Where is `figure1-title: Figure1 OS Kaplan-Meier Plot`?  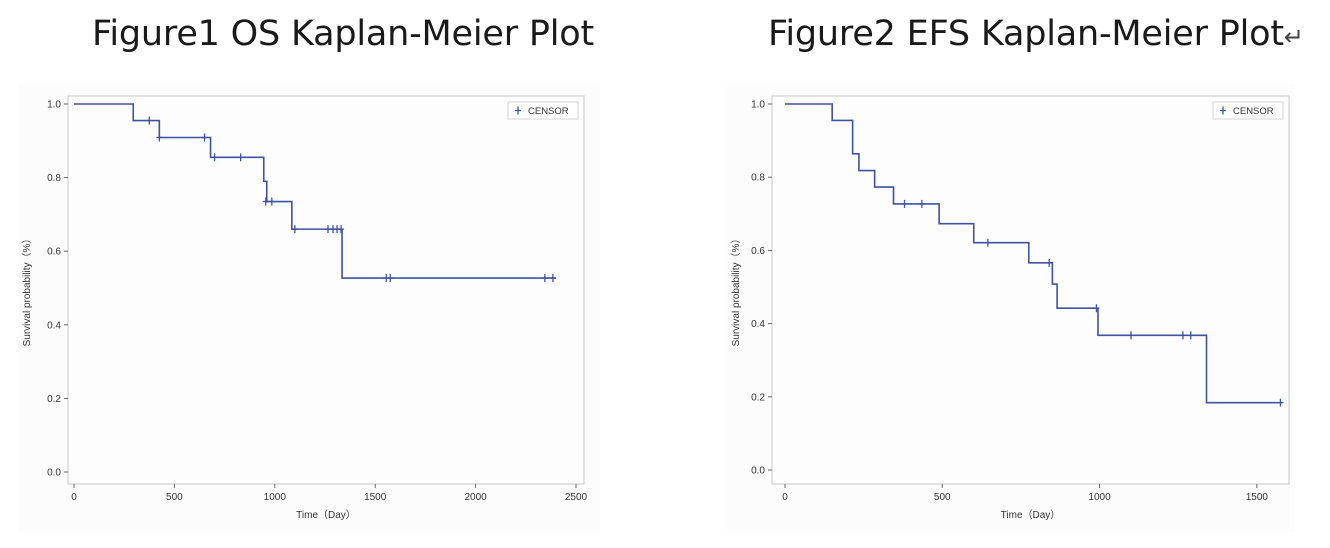
figure1-title: Figure1 OS Kaplan-Meier Plot is located at coordinates (343, 34).